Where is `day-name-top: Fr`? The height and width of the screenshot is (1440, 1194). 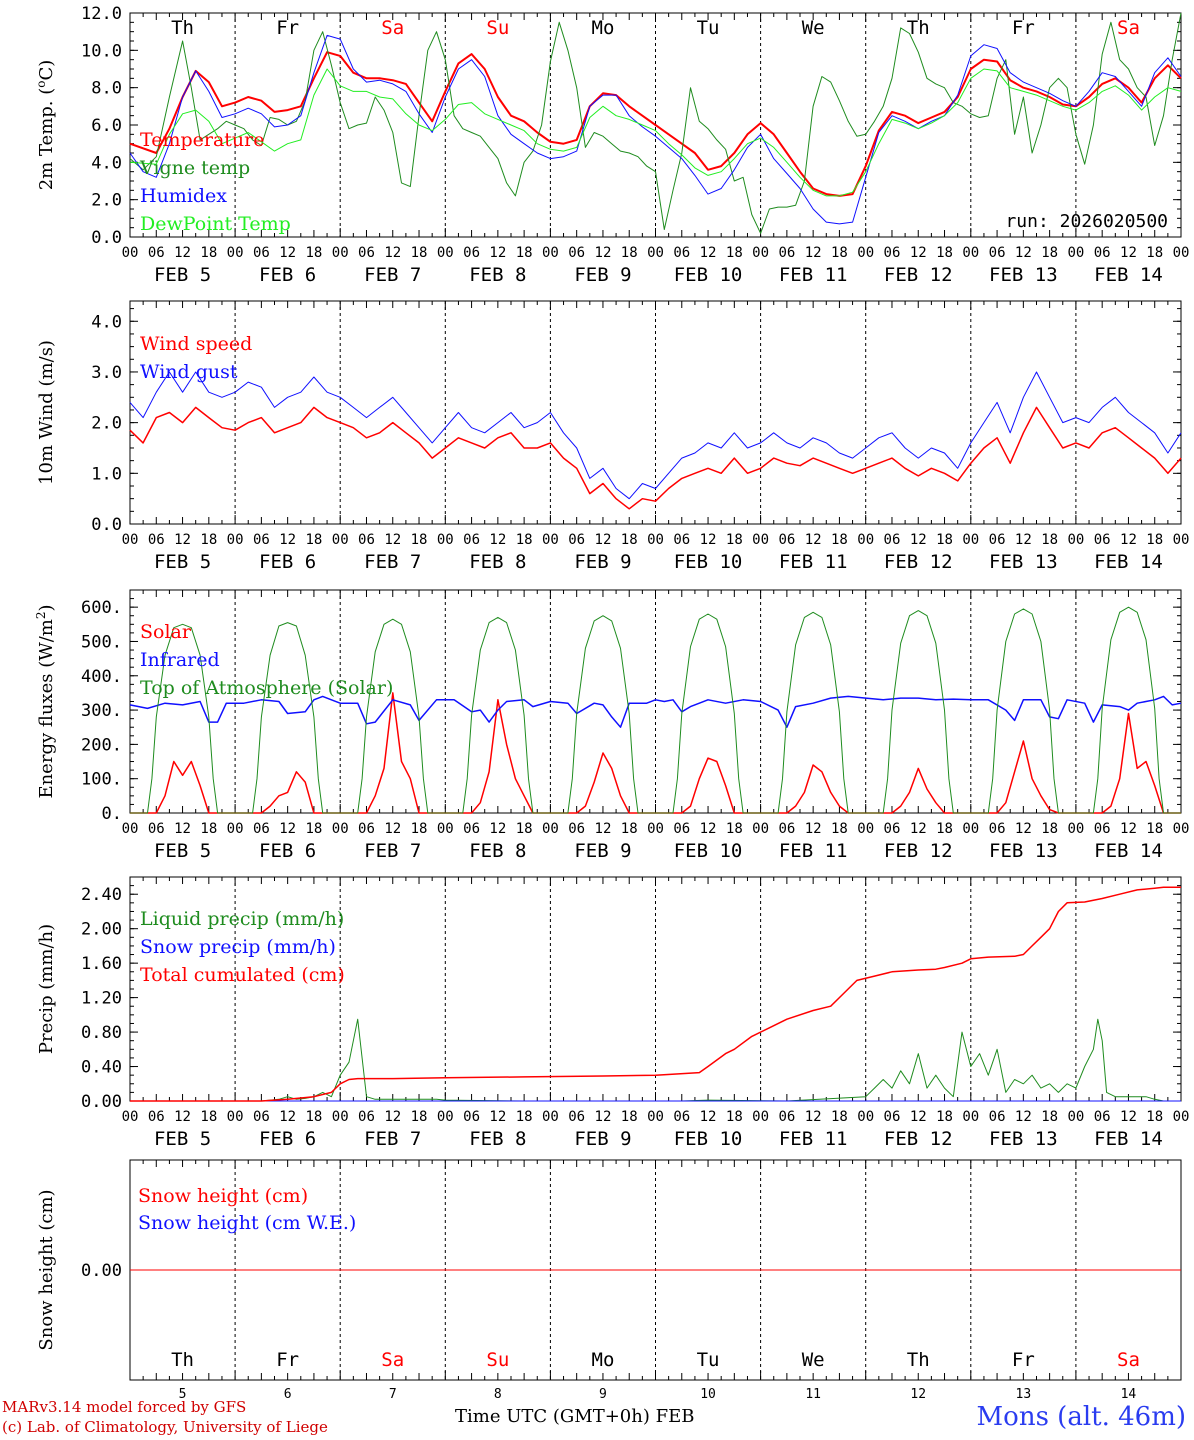
day-name-top: Fr is located at coordinates (1023, 28).